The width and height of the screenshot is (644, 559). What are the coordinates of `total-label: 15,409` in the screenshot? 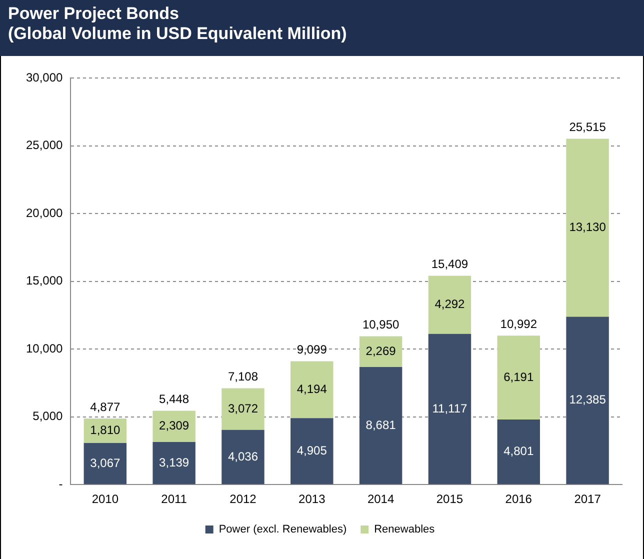 It's located at (449, 264).